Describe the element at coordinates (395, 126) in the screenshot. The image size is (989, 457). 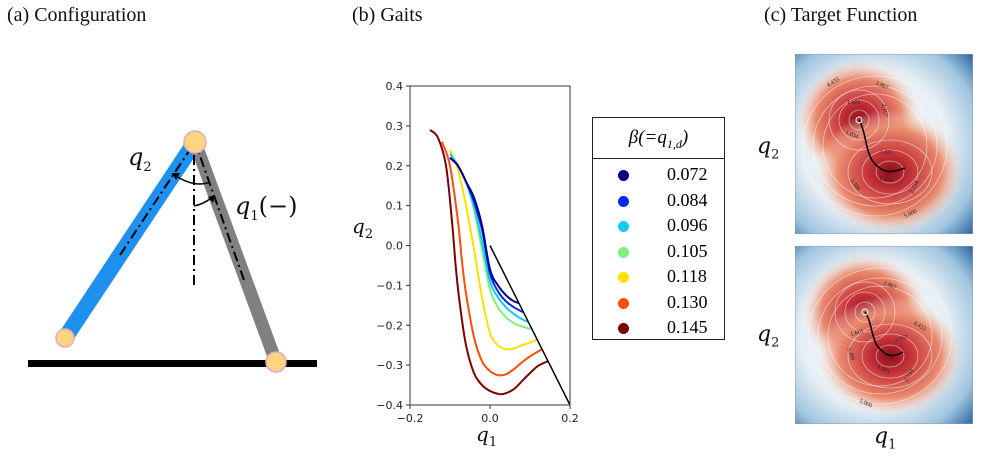
I see `y-tick-label: 0.3` at that location.